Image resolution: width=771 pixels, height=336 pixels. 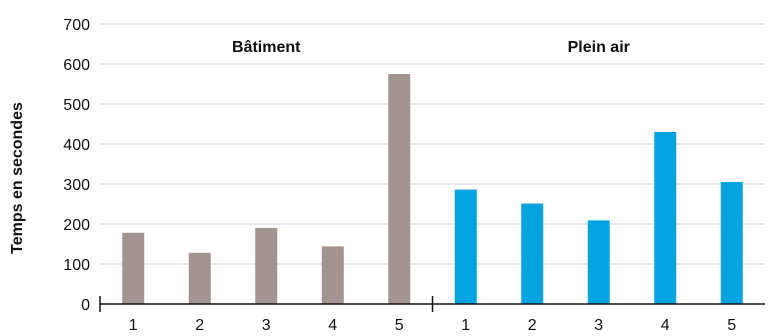 I want to click on y-tick-label: 700, so click(x=76, y=25).